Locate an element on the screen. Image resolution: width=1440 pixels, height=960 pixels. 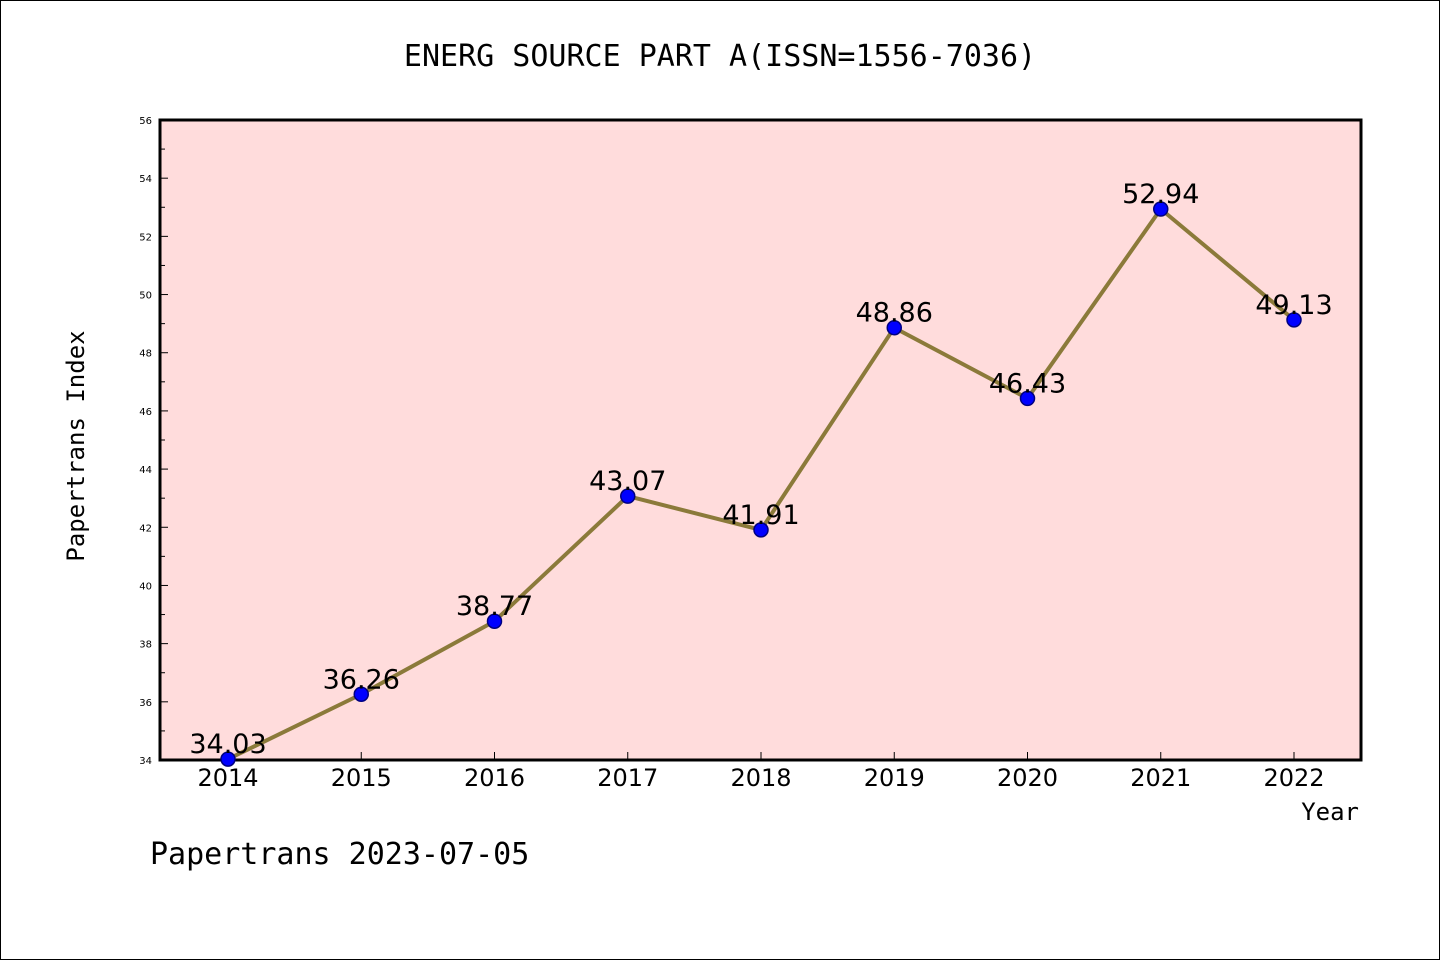
x-axis: 2014 2015 2016 2017 2018 2019 2020 2021 2022 is located at coordinates (761, 772).